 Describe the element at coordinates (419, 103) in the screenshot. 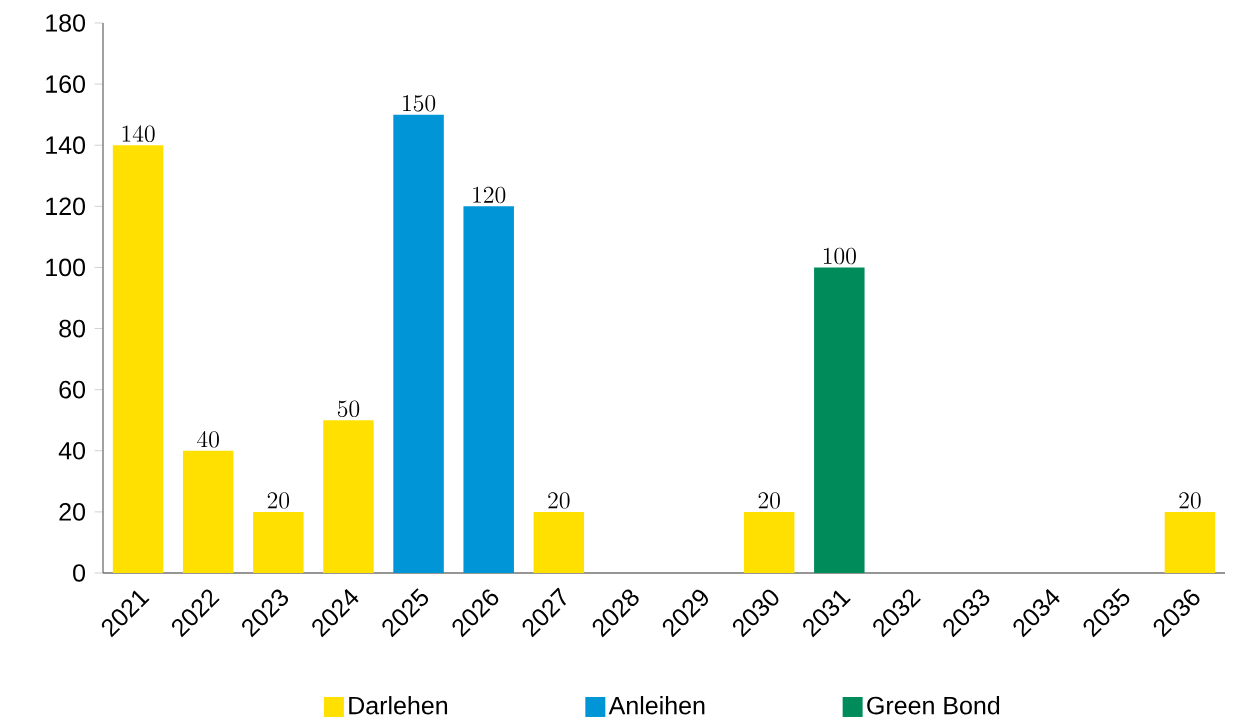

I see `data-label: 150` at that location.